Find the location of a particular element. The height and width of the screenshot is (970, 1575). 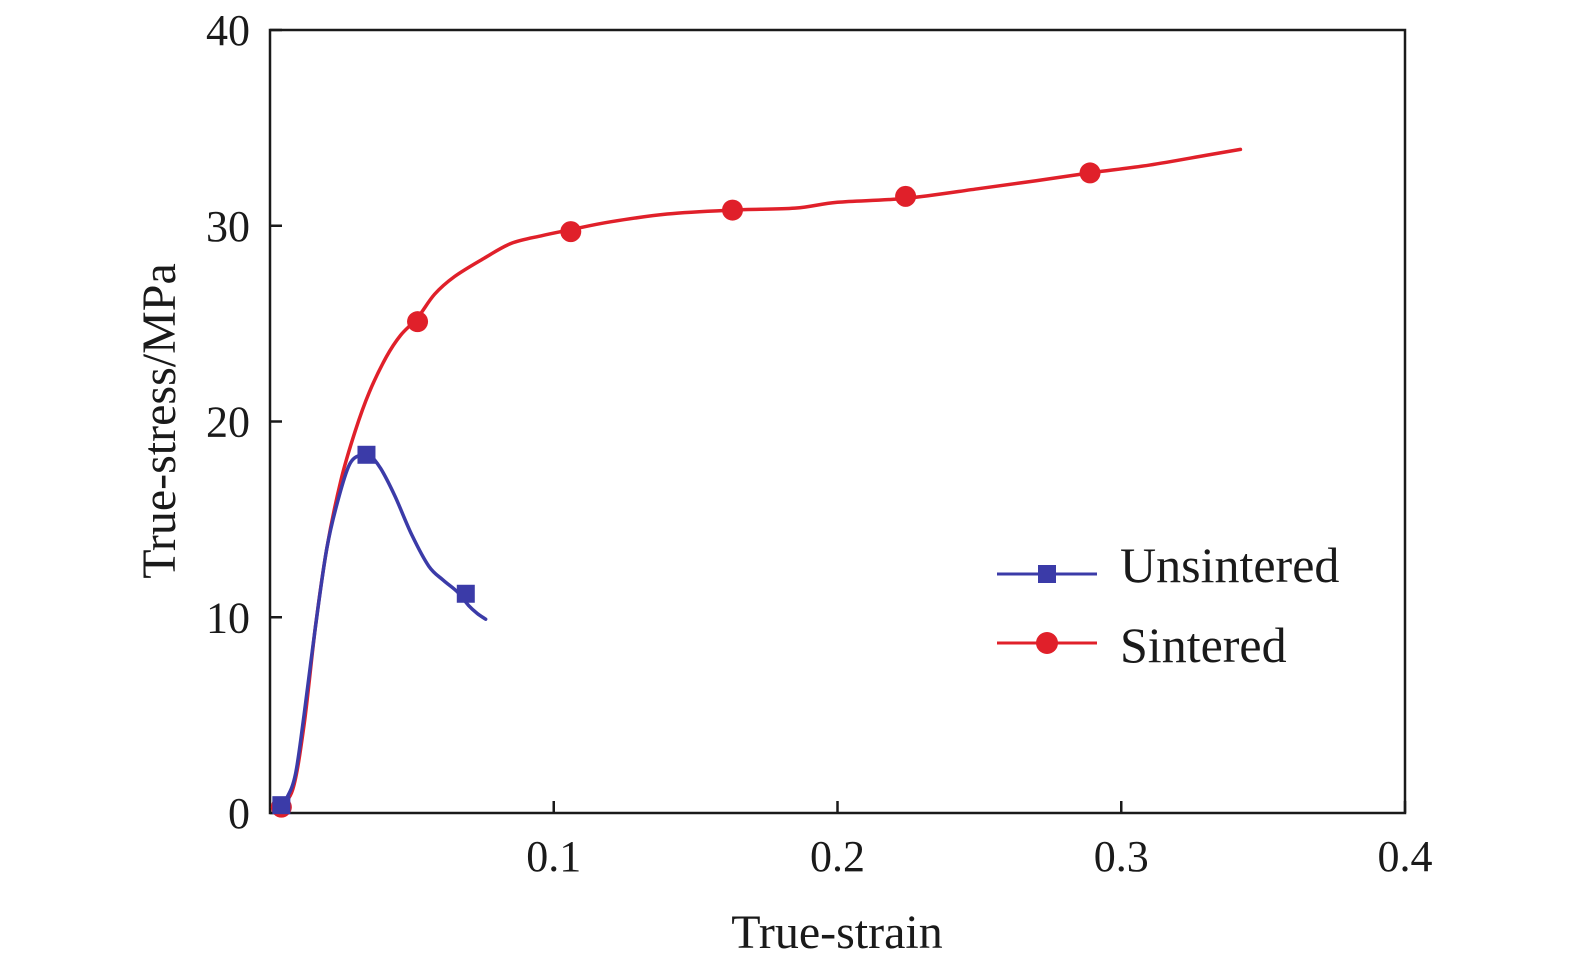

legend-item-sintered: Sintered is located at coordinates (1142, 645).